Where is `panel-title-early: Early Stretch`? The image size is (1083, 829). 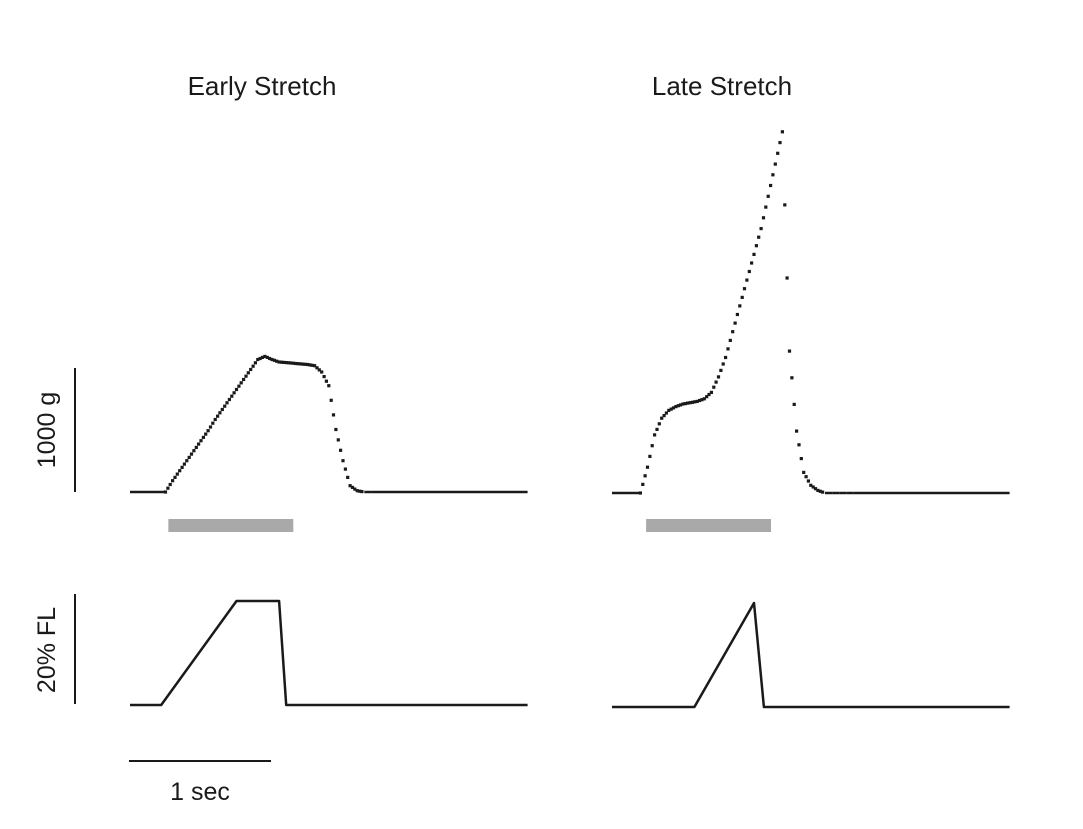
panel-title-early: Early Stretch is located at coordinates (262, 86).